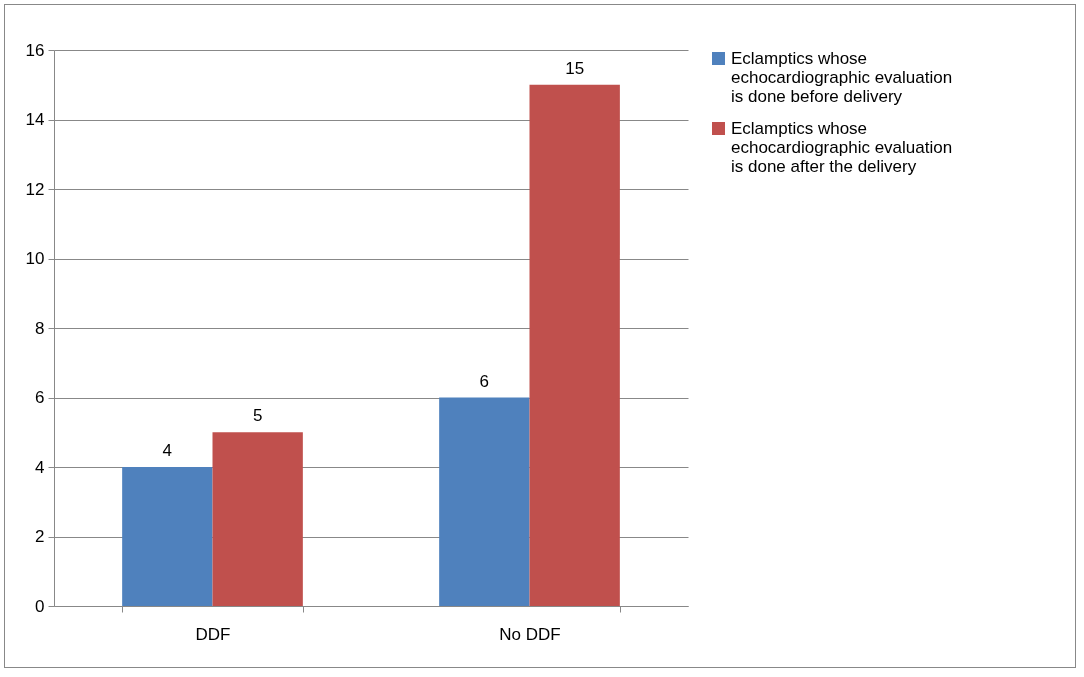 This screenshot has height=677, width=1084. Describe the element at coordinates (40, 536) in the screenshot. I see `y-tick-label: 2` at that location.